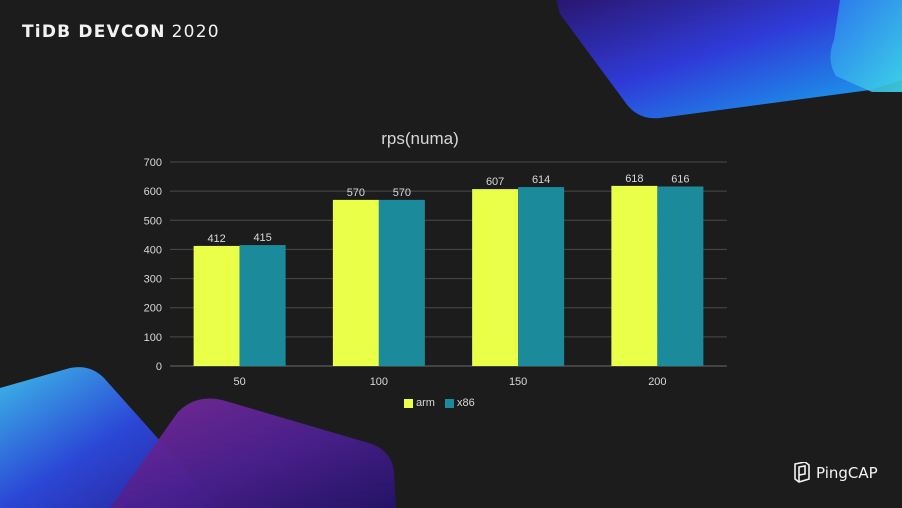  What do you see at coordinates (153, 280) in the screenshot?
I see `y-tick-label-300: 300` at bounding box center [153, 280].